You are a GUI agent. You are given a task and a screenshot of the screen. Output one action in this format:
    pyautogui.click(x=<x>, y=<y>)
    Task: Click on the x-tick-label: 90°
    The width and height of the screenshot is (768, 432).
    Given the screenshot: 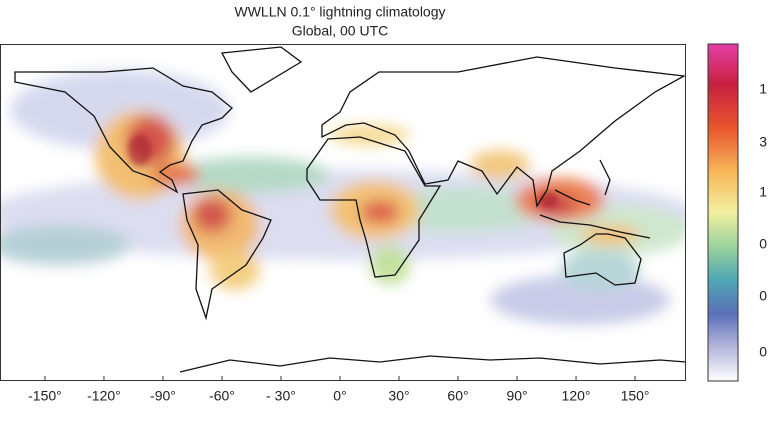 What is the action you would take?
    pyautogui.click(x=516, y=396)
    